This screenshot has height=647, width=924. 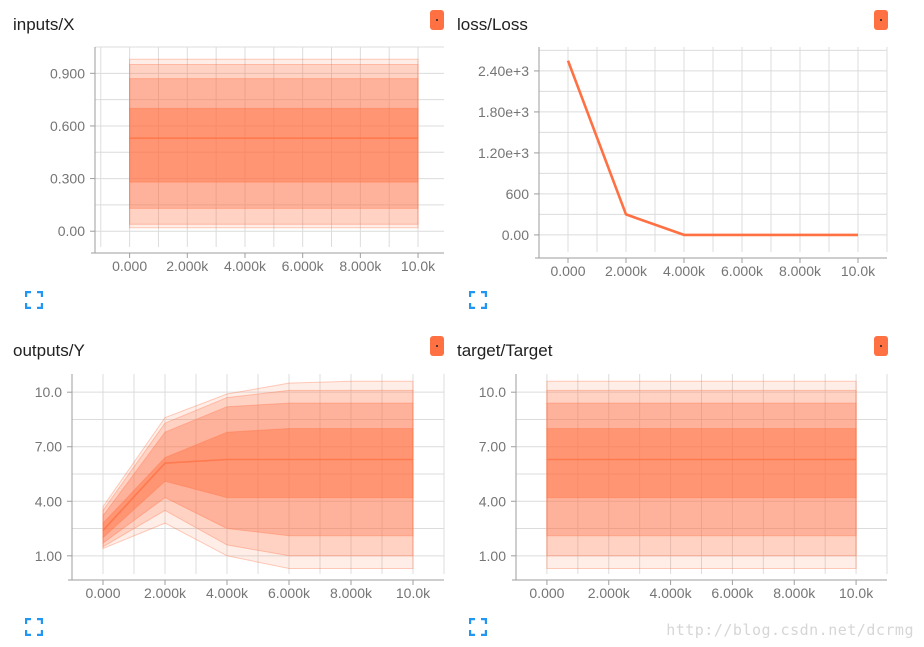 What do you see at coordinates (503, 112) in the screenshot?
I see `y-tick-label: 1.80e+3` at bounding box center [503, 112].